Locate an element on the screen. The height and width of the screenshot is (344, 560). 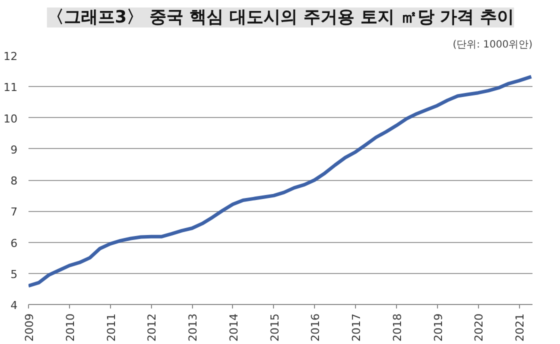
chart-title: 〈그래프3〉 중국 핵심 대도시의 주거용 토지 ㎡당 가격 추이 is located at coordinates (280, 18).